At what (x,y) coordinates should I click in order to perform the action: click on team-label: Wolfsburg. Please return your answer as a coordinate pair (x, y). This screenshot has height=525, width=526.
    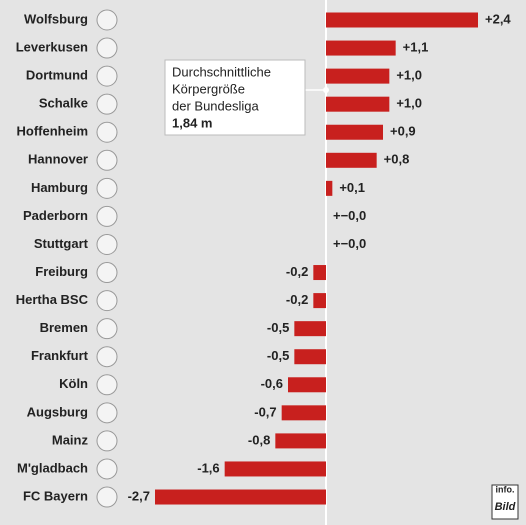
    Looking at the image, I should click on (56, 18).